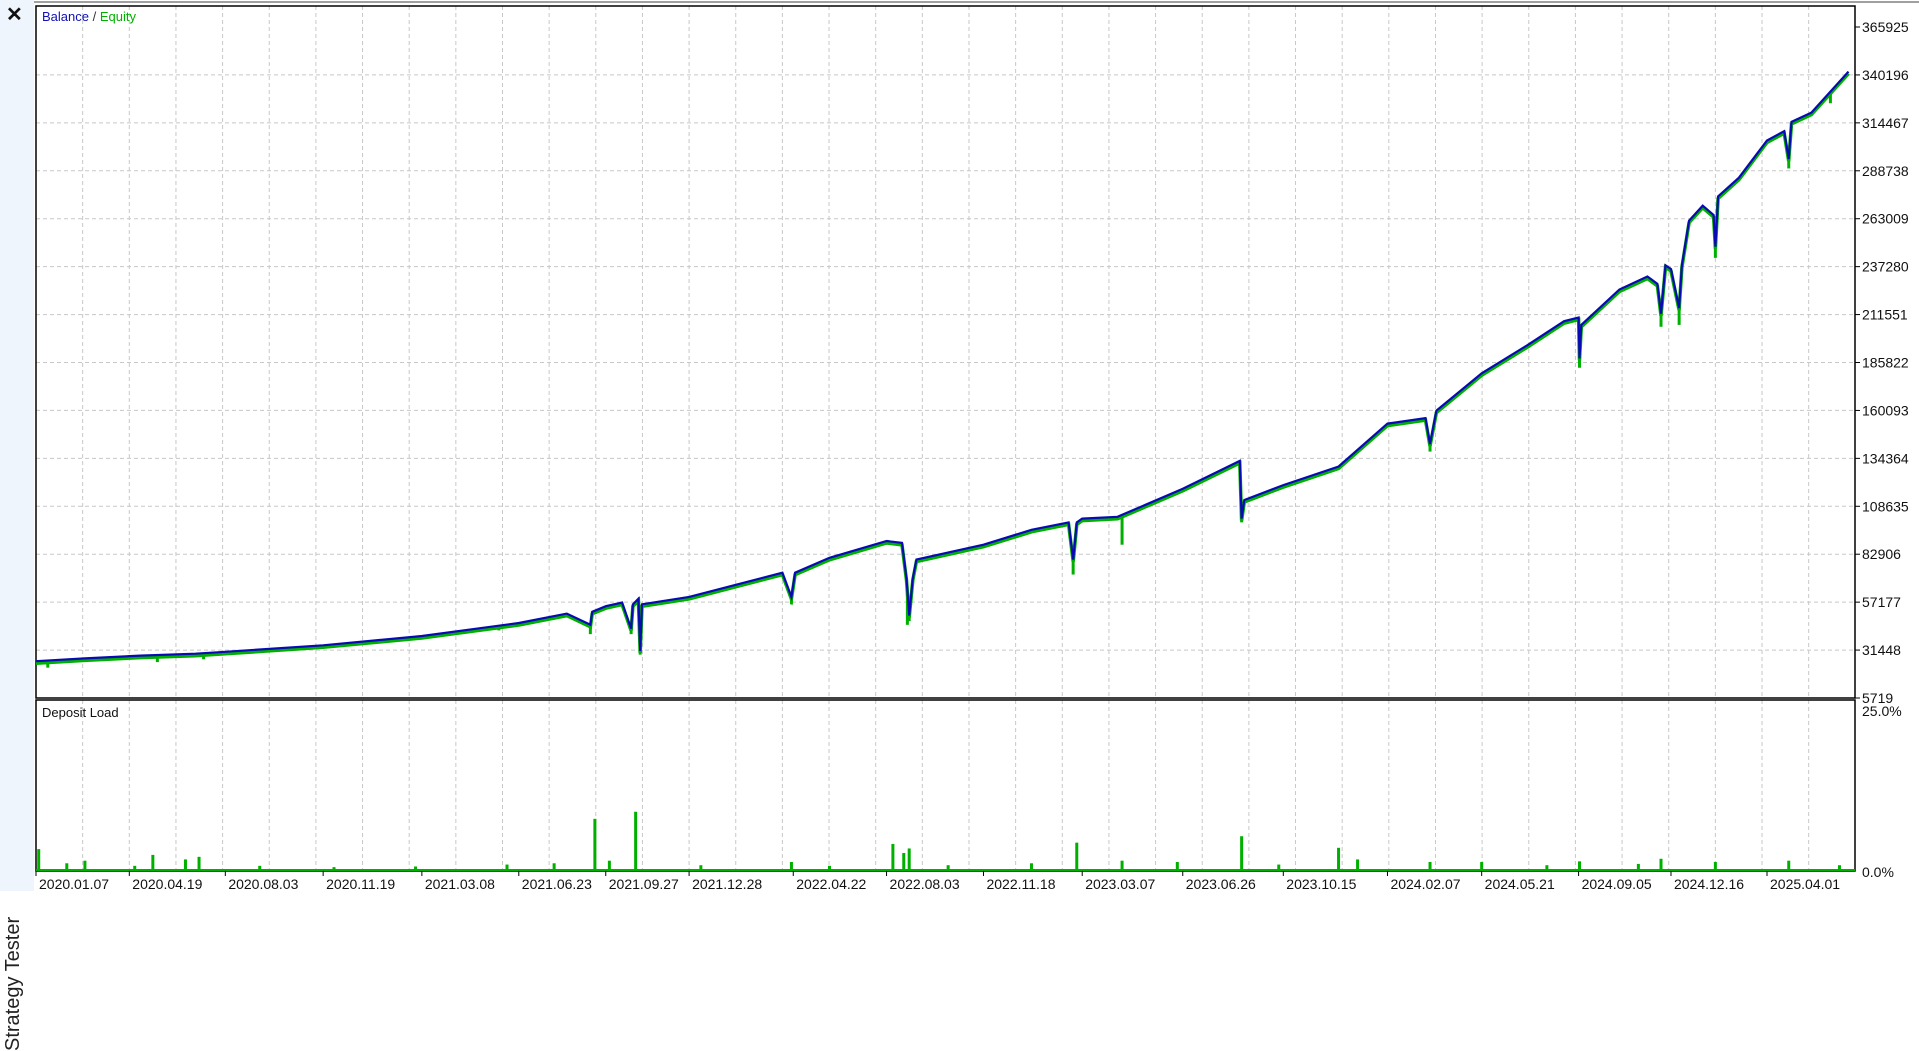  Describe the element at coordinates (727, 883) in the screenshot. I see `x-tick-label: 2021.12.28` at that location.